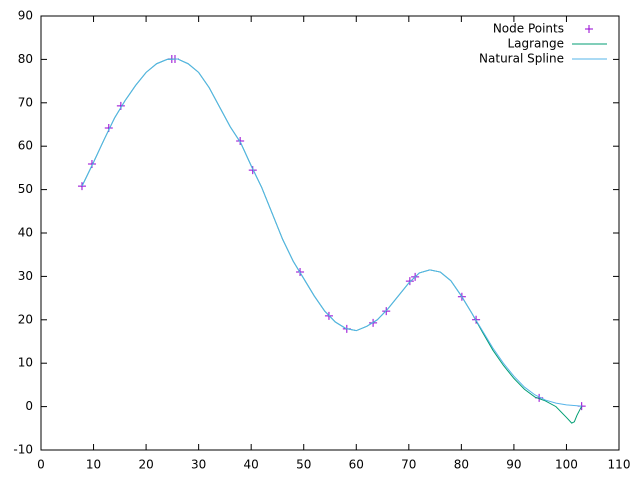 This screenshot has width=640, height=480. I want to click on x-tick-label: 20, so click(145, 465).